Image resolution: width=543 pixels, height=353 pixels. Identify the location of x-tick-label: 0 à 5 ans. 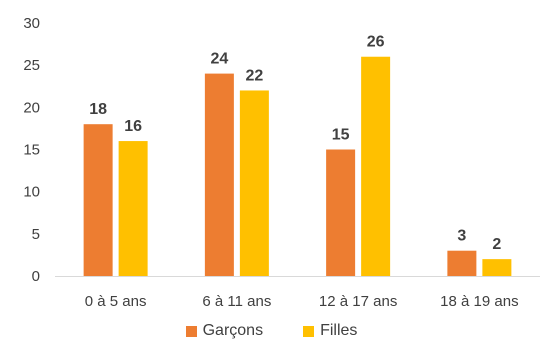
(116, 301).